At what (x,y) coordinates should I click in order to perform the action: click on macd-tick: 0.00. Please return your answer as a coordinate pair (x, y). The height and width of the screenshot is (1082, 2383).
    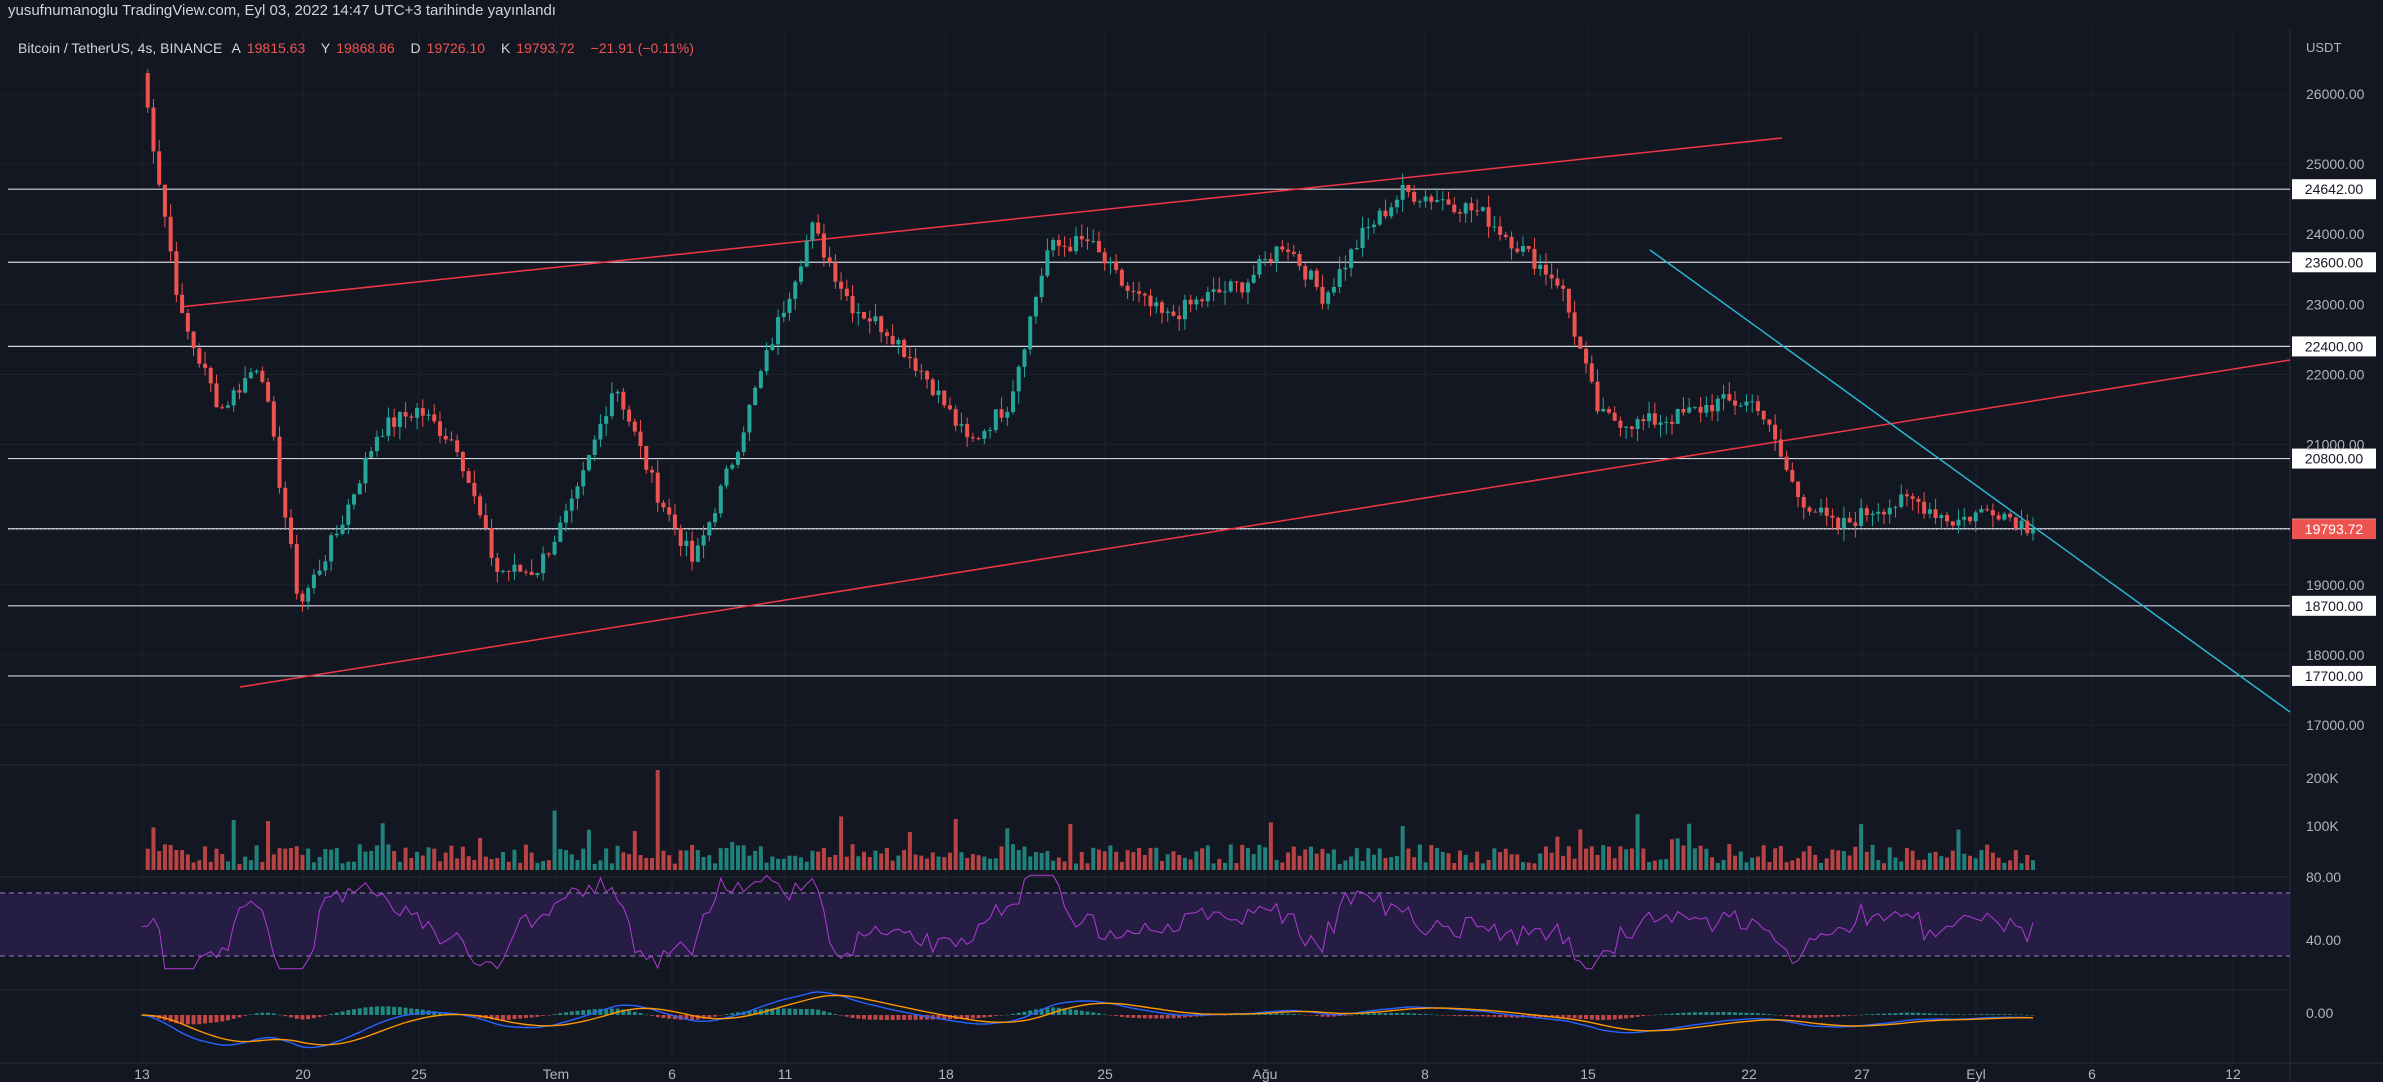
    Looking at the image, I should click on (2319, 1013).